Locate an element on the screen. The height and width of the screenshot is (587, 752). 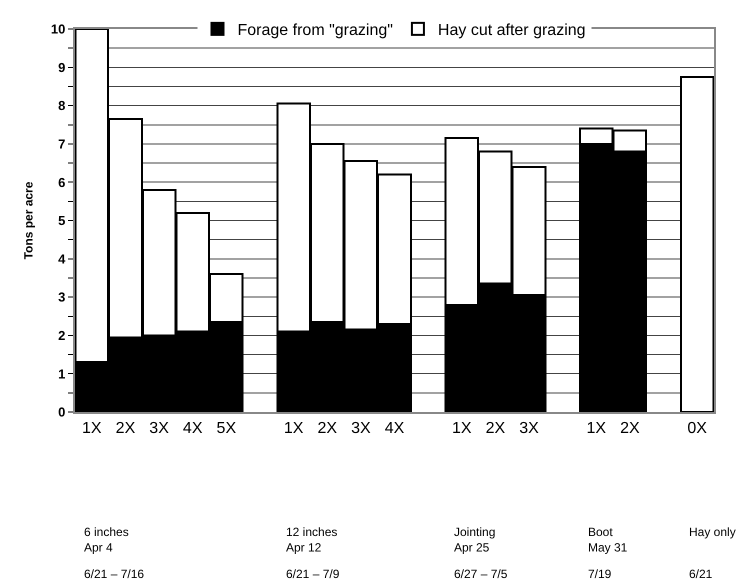
text: 12 inches Apr 12 is located at coordinates (312, 540).